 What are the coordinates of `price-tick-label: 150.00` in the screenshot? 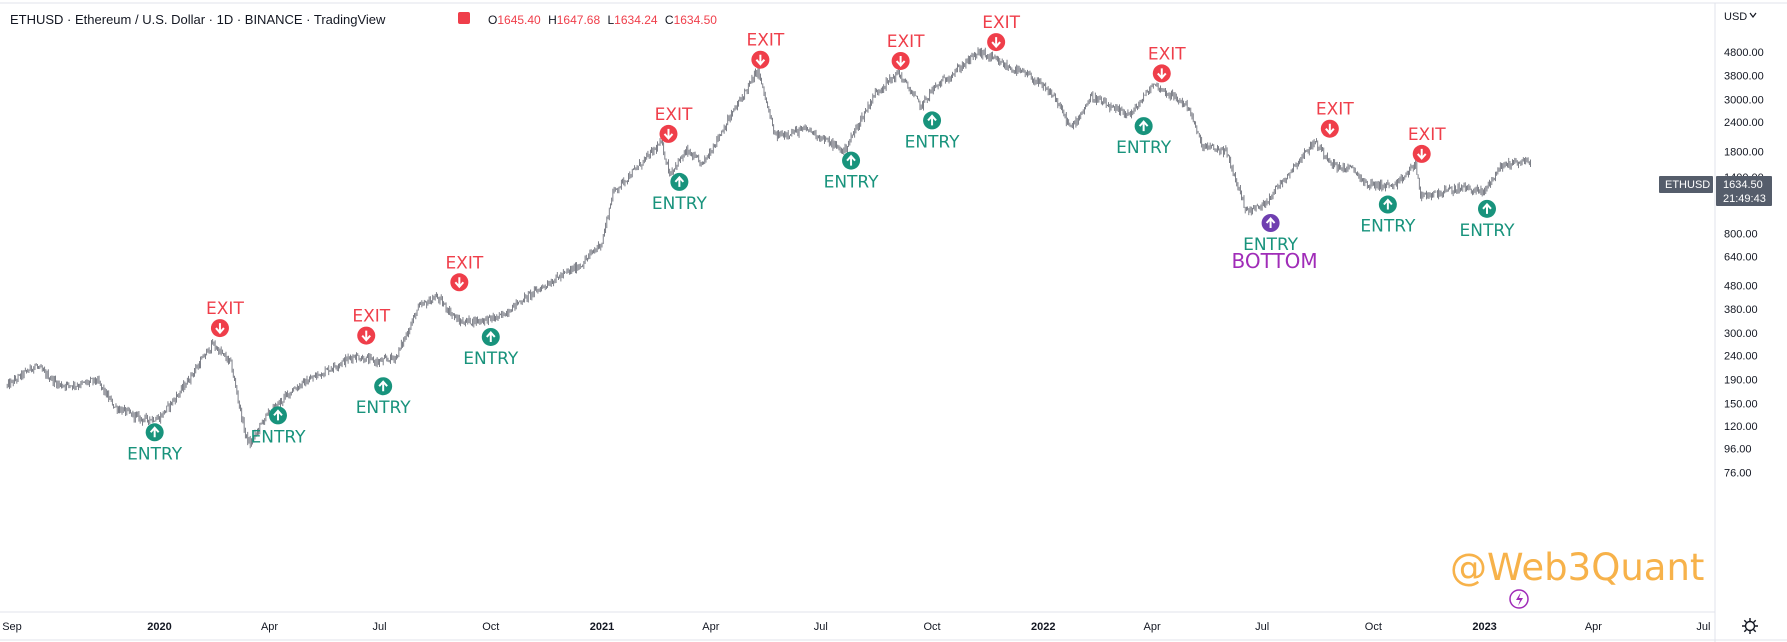 It's located at (1741, 404).